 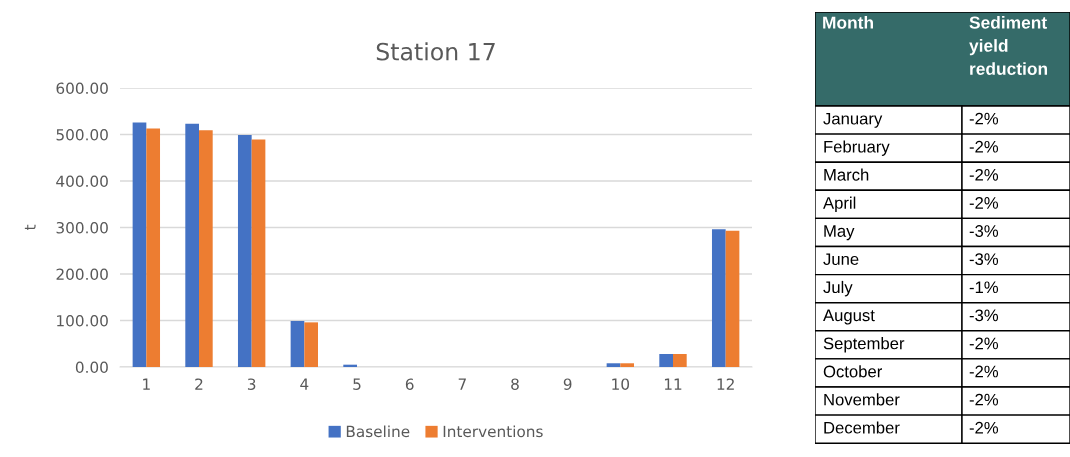 I want to click on category-label: December, so click(x=862, y=427).